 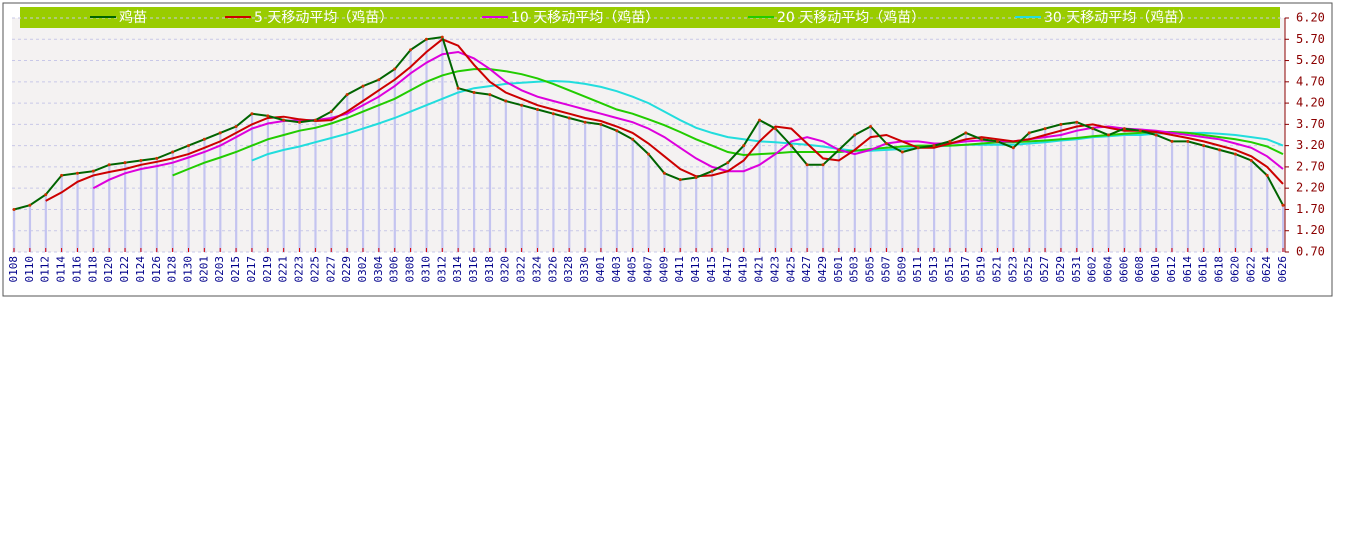 What do you see at coordinates (378, 269) in the screenshot?
I see `x-tick-label: 0304` at bounding box center [378, 269].